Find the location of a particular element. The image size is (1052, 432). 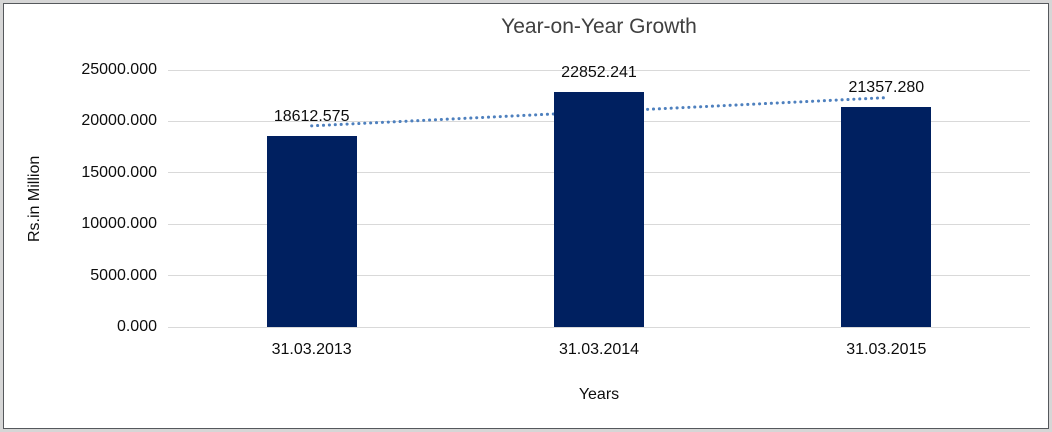

x-axis-tick-label: 31.03.2015 is located at coordinates (886, 349).